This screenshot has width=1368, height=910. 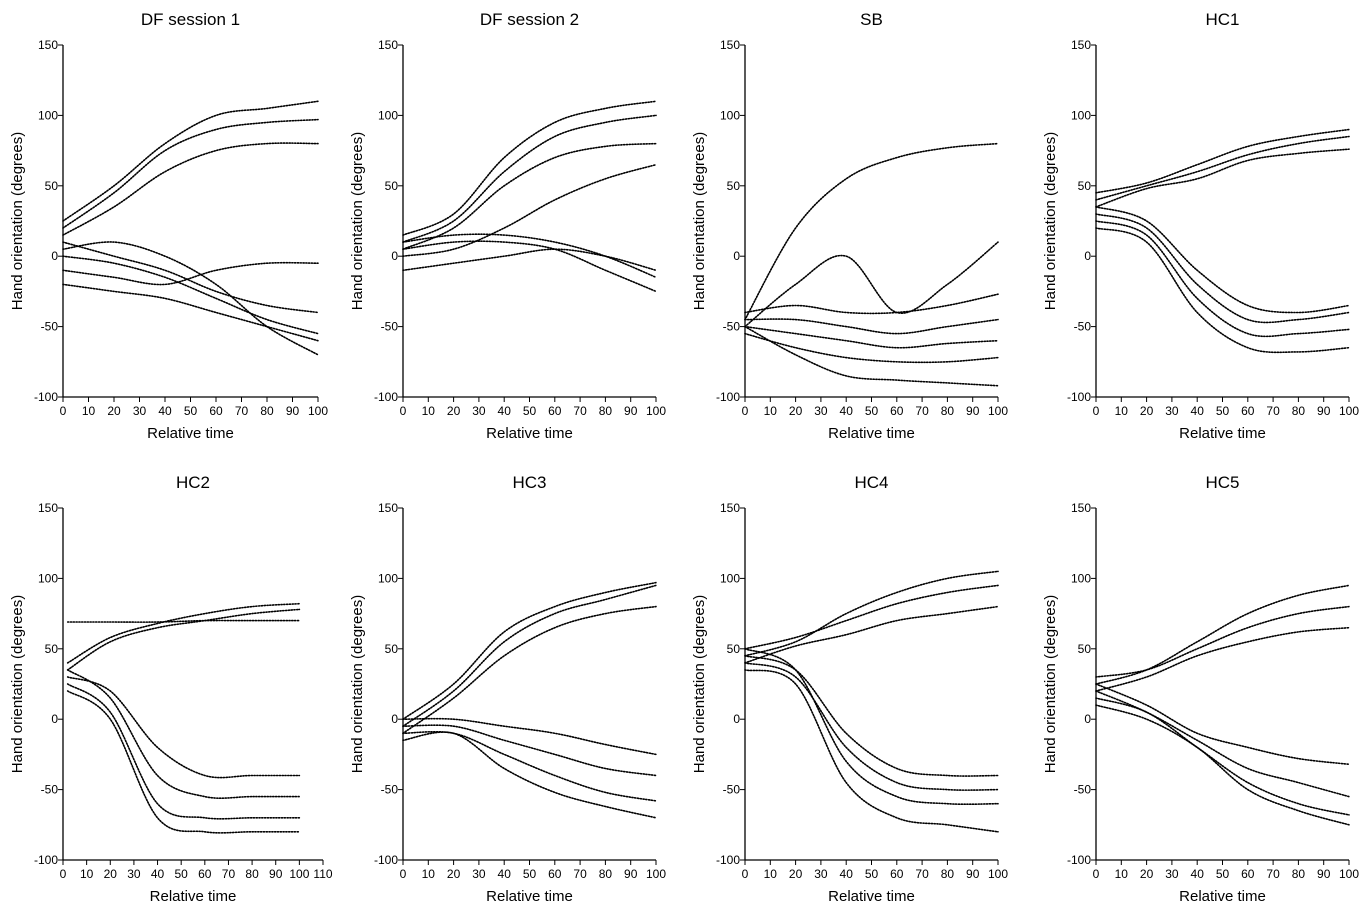 What do you see at coordinates (529, 482) in the screenshot?
I see `panel-title: HC3` at bounding box center [529, 482].